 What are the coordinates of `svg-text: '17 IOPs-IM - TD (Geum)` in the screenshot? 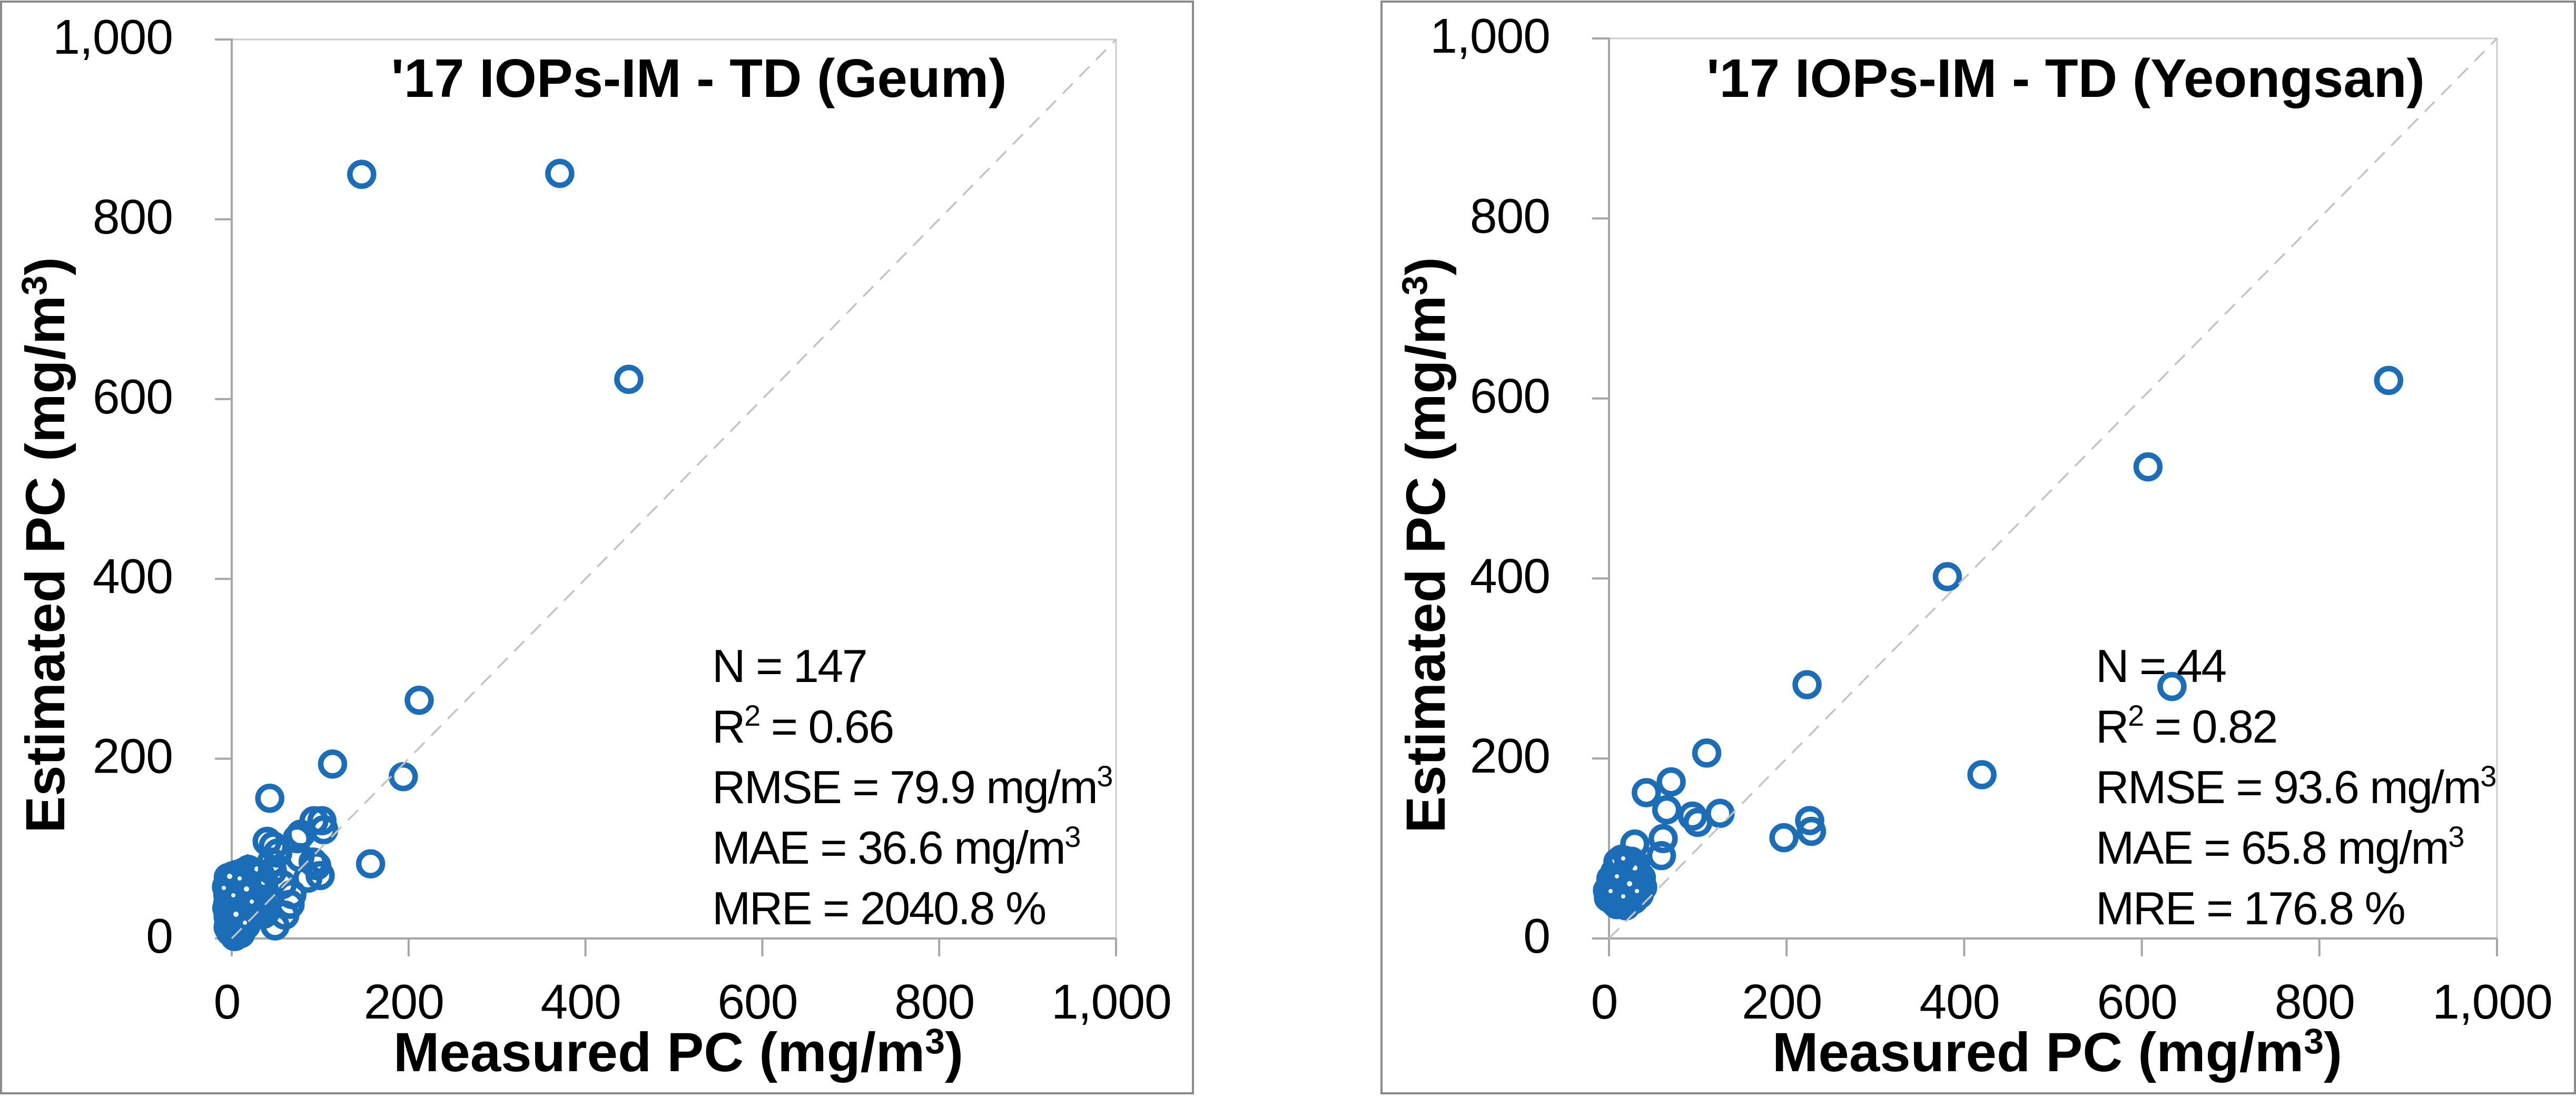 It's located at (699, 78).